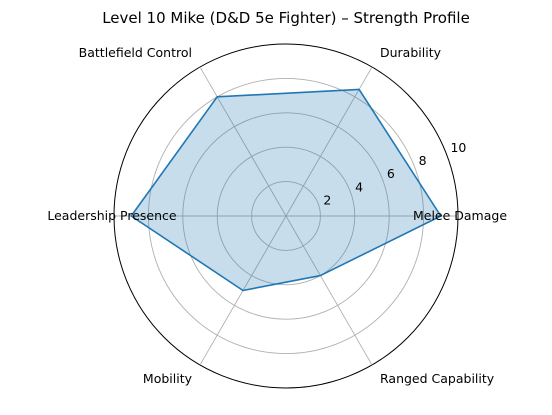  Describe the element at coordinates (411, 52) in the screenshot. I see `category-label-1: Durability` at that location.